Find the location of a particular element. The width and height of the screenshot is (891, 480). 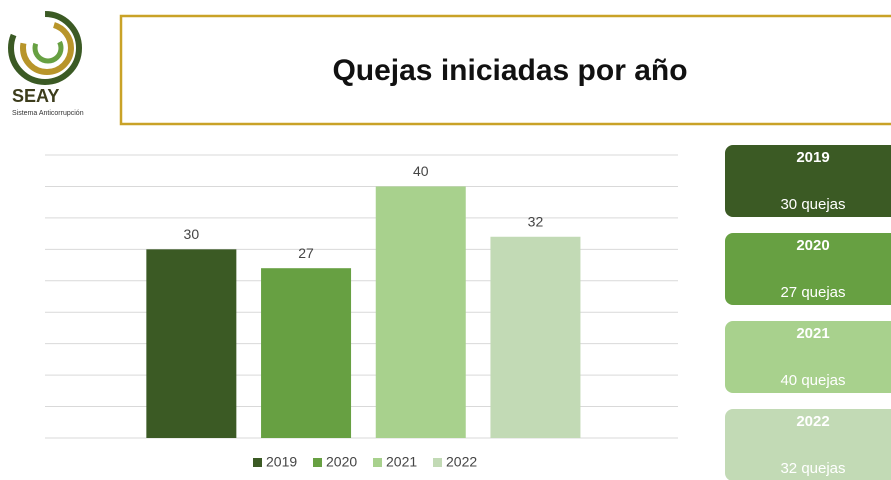

legend-label: 2020 is located at coordinates (341, 462).